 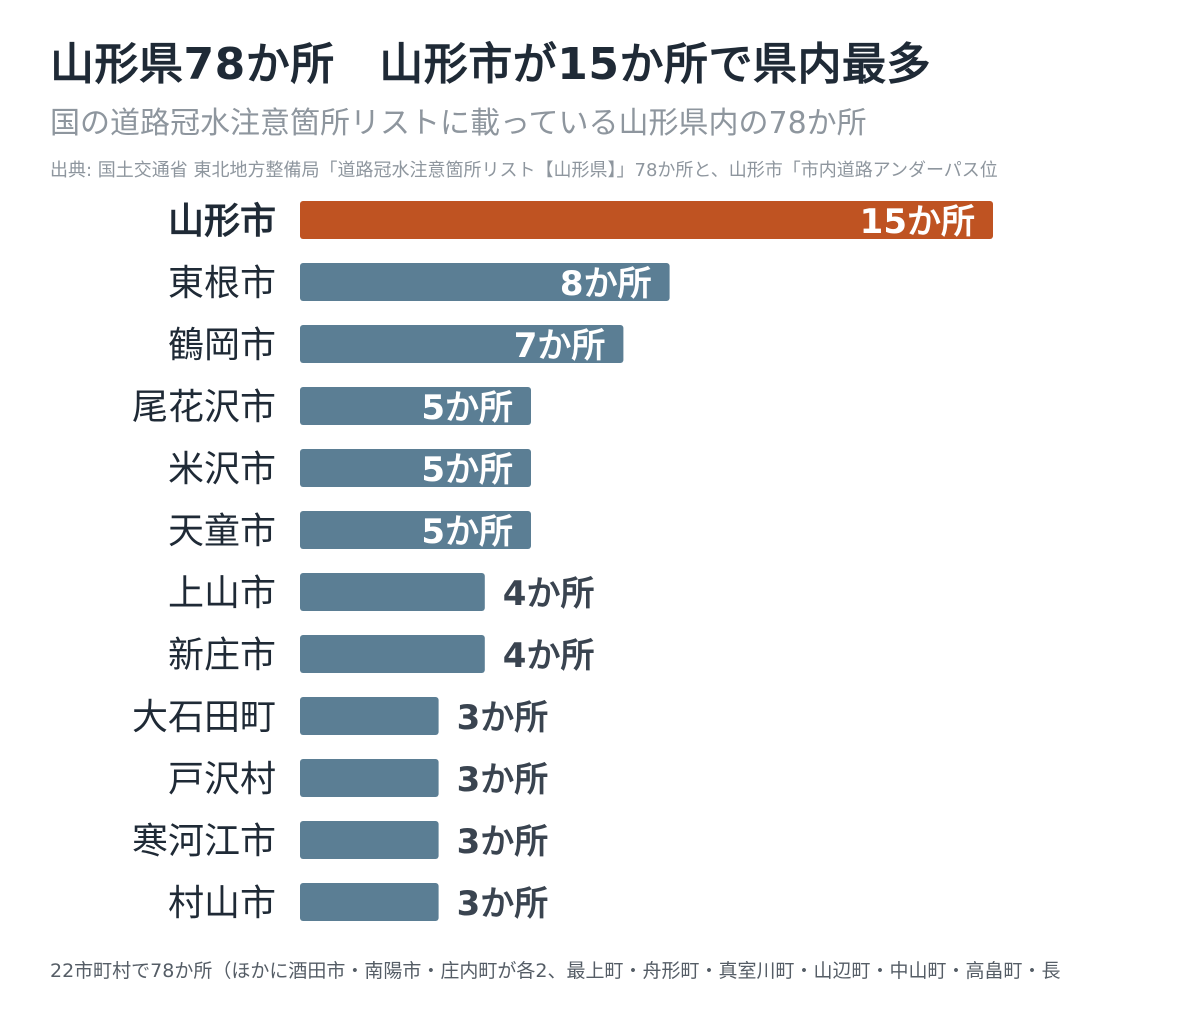 What do you see at coordinates (490, 64) in the screenshot?
I see `chart-title: 山形県78か所 山形市が15か所で県内最多` at bounding box center [490, 64].